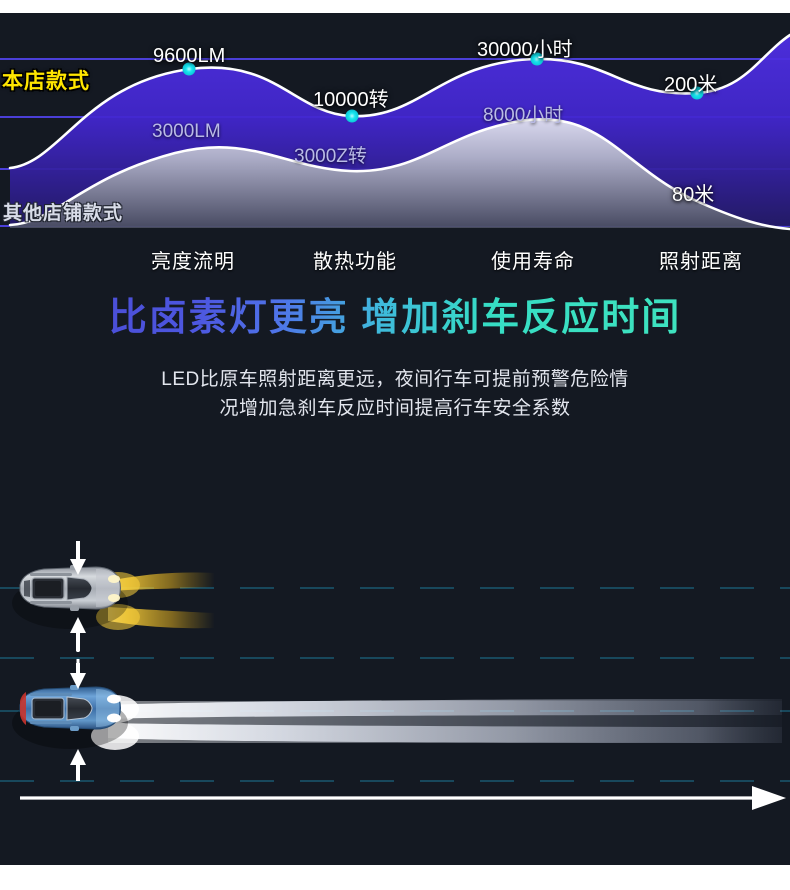 This screenshot has width=790, height=890. I want to click on led-lamp-glow-right, so click(115, 736).